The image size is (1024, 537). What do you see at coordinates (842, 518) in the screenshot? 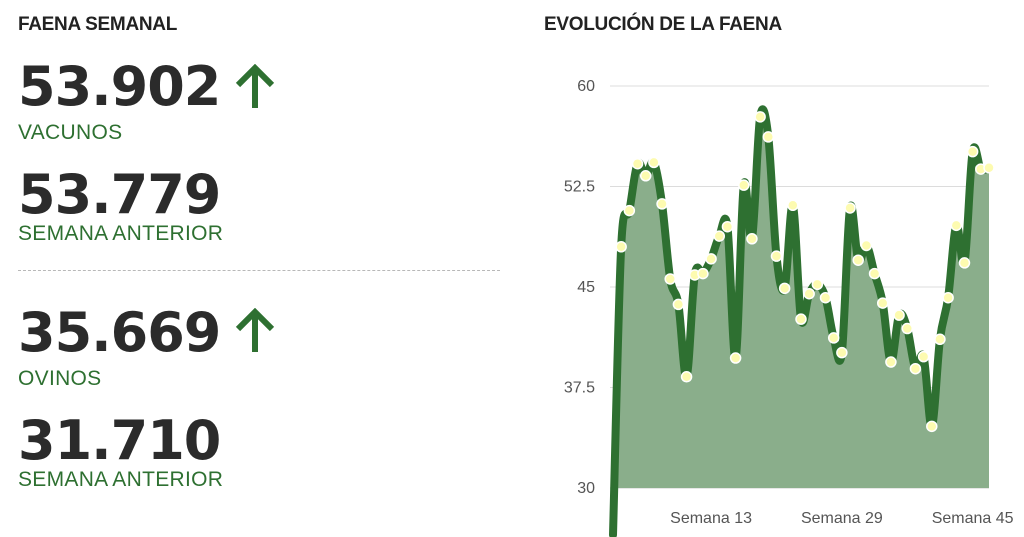
I see `x-tick-label: Semana 29` at bounding box center [842, 518].